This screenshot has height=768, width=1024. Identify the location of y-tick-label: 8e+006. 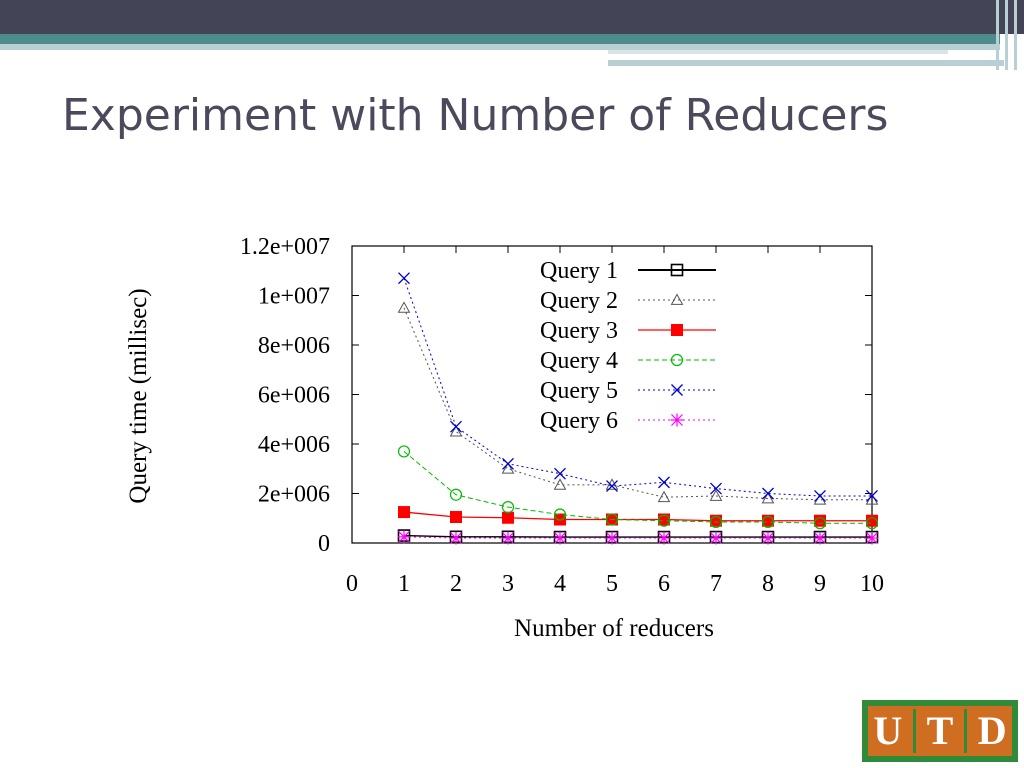
(294, 346).